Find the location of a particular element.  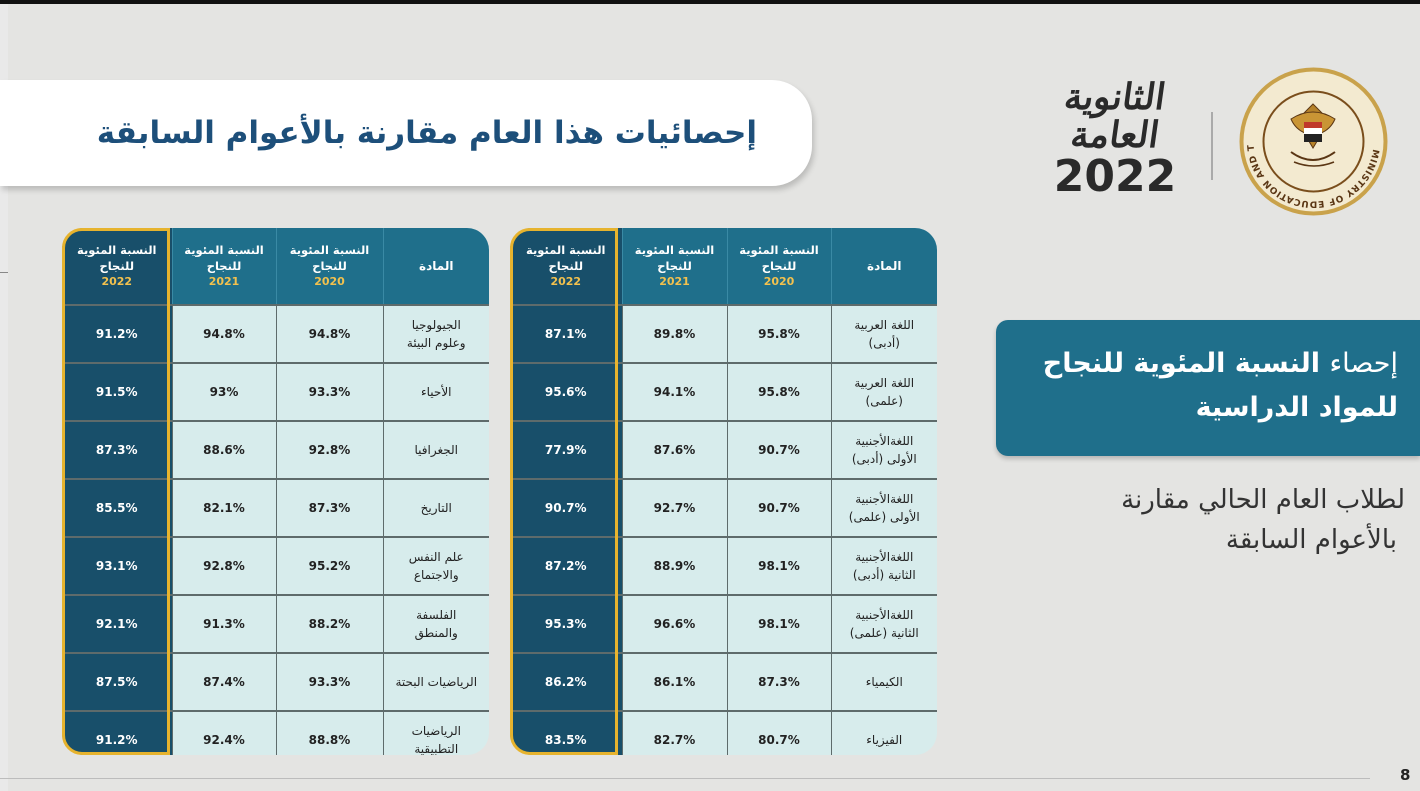

subject-cell: اللغةالأجنبية الثانية (أدبى) is located at coordinates (883, 565).